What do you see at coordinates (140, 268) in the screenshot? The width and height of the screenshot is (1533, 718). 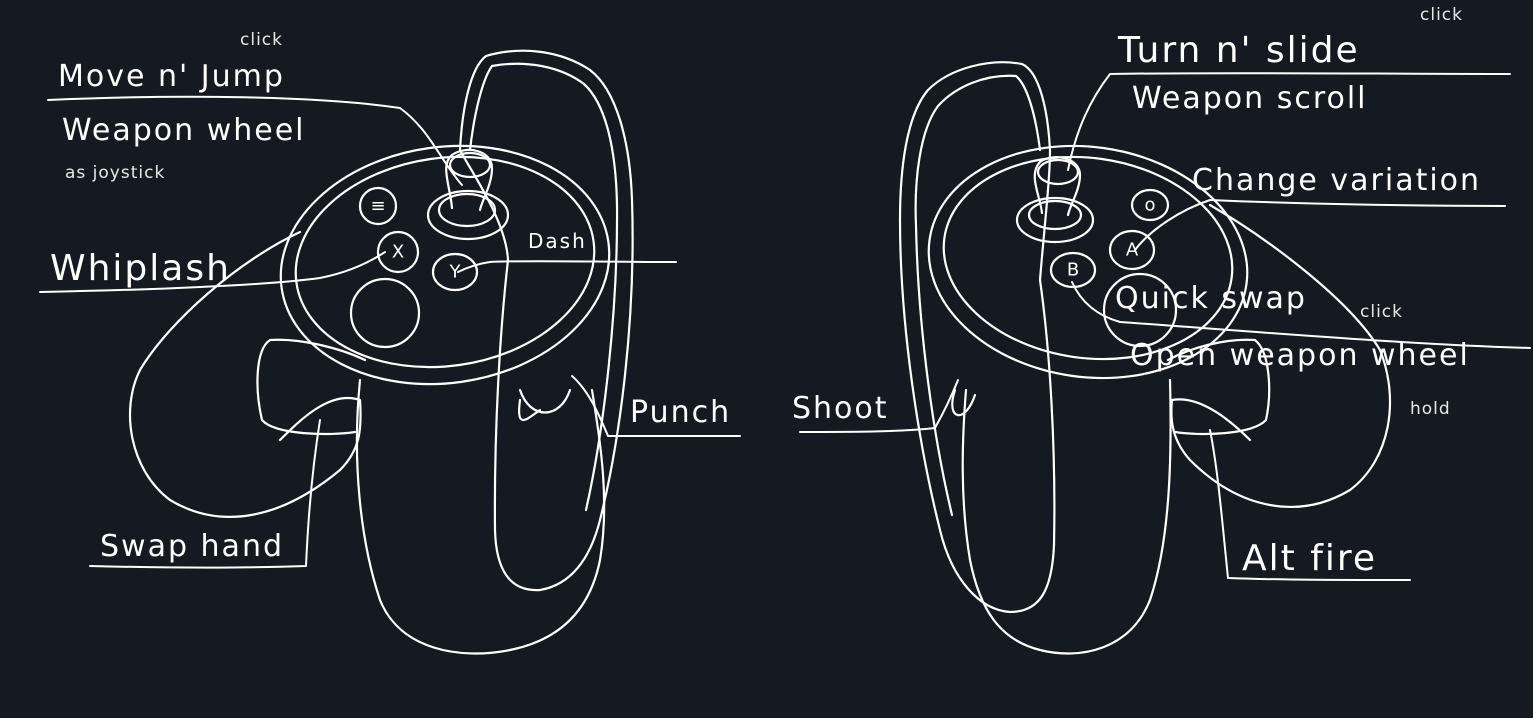 I see `whiplash-label: Whiplash` at bounding box center [140, 268].